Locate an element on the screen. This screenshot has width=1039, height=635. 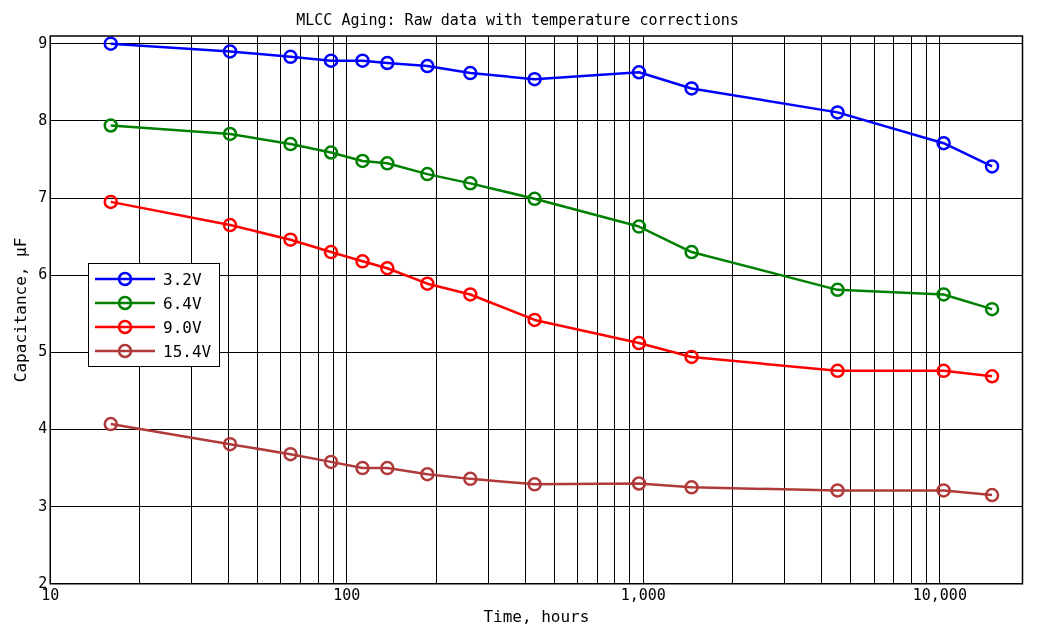
legend-label: 9.0V is located at coordinates (182, 327).